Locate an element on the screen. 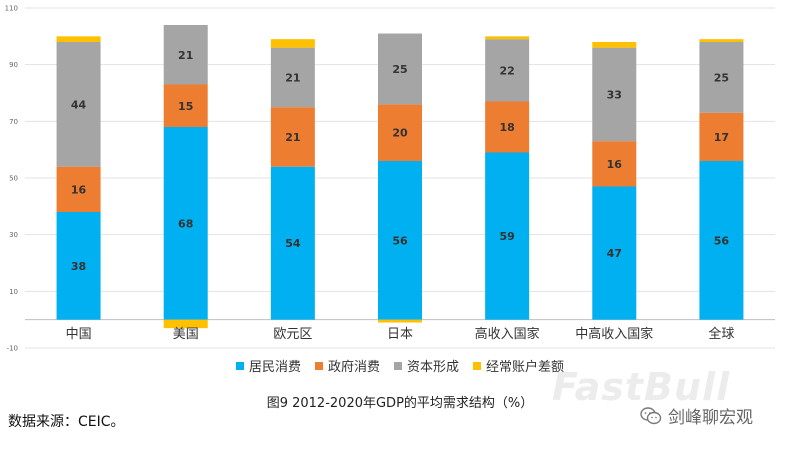 The image size is (800, 450). data-label: 33 is located at coordinates (614, 94).